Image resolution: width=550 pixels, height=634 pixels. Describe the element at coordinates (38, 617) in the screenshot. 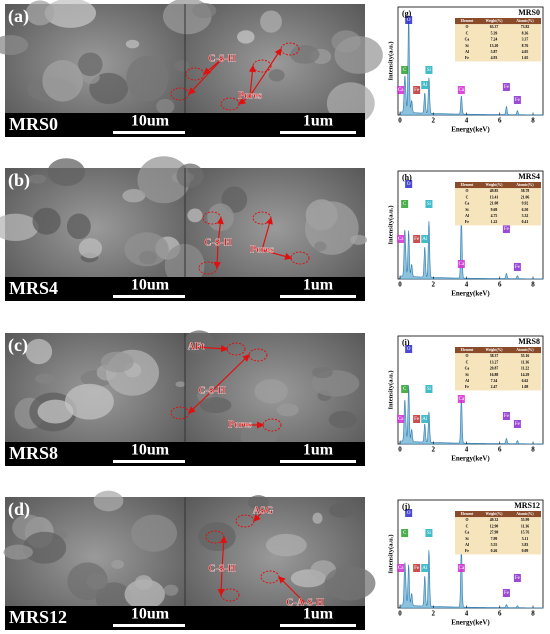

I see `sample-name: MRS12` at that location.